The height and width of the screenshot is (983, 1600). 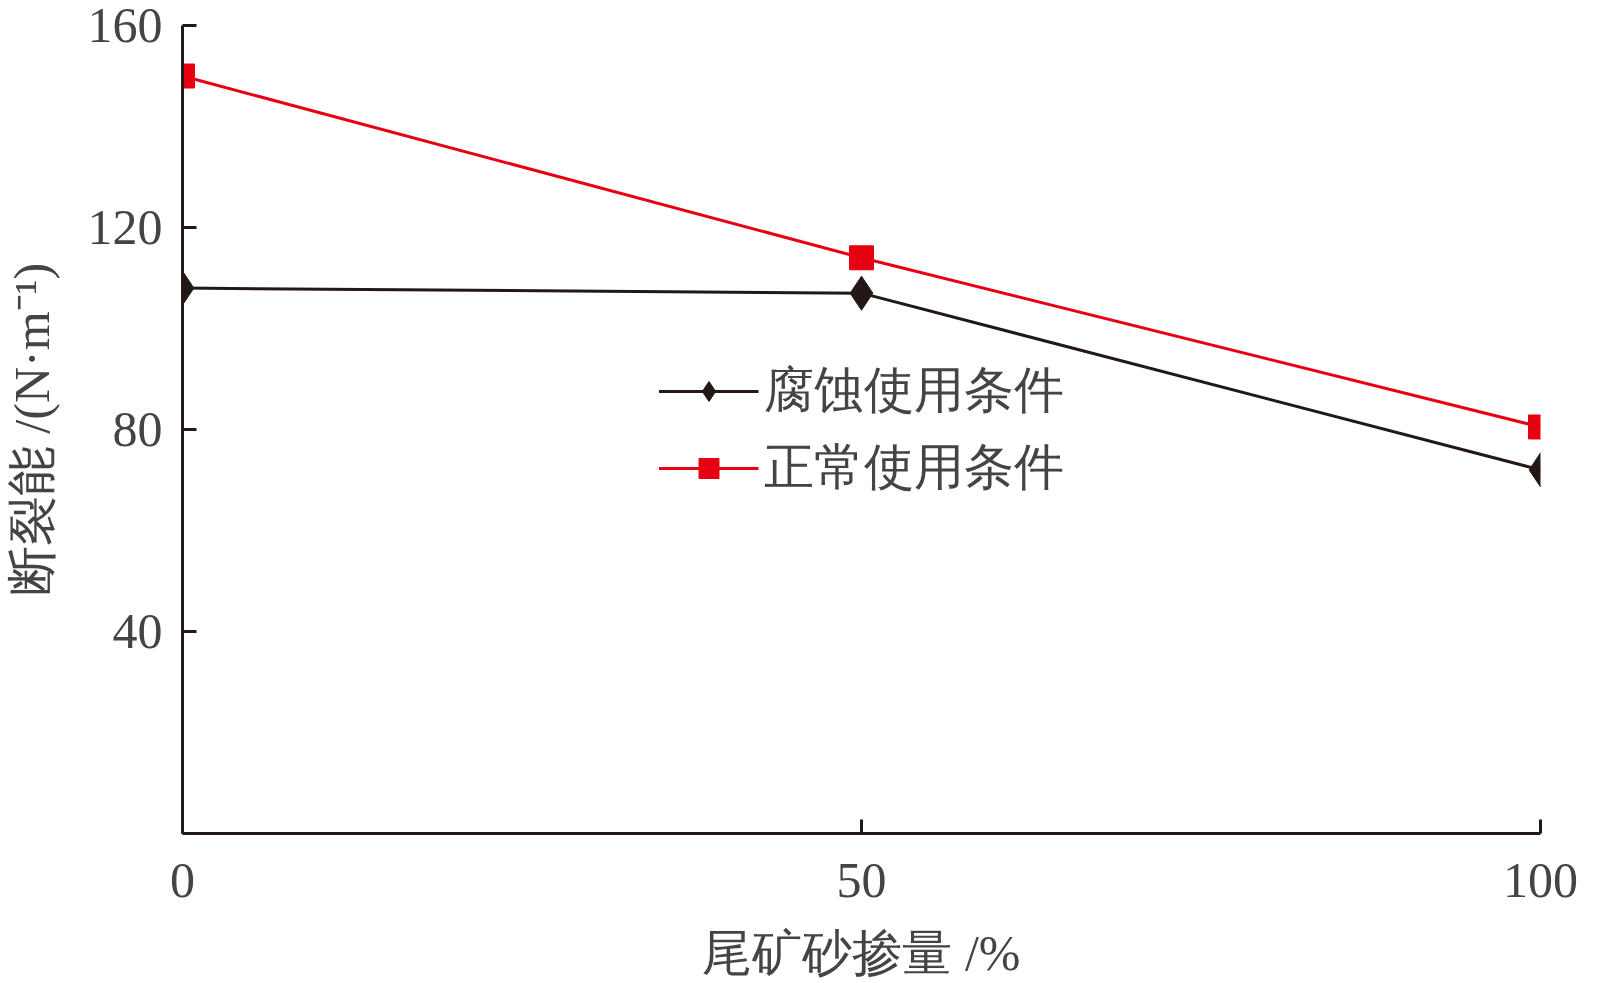 What do you see at coordinates (125, 227) in the screenshot?
I see `y-tick-label: 120` at bounding box center [125, 227].